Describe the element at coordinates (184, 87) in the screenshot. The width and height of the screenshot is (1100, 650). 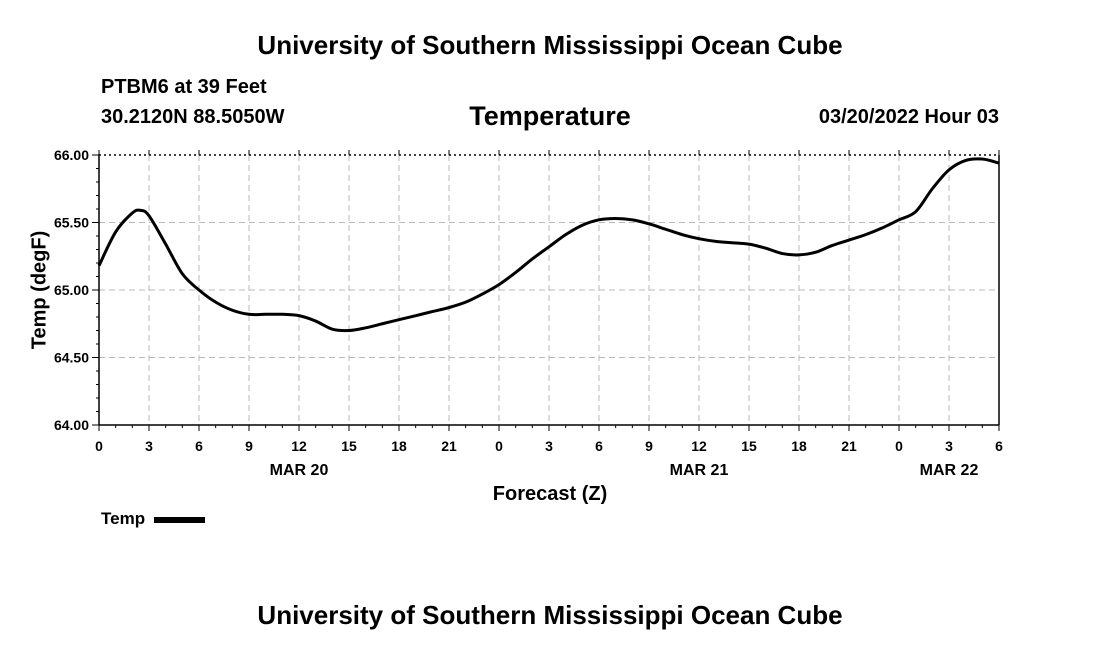
I see `station-label: PTBM6 at 39 Feet` at that location.